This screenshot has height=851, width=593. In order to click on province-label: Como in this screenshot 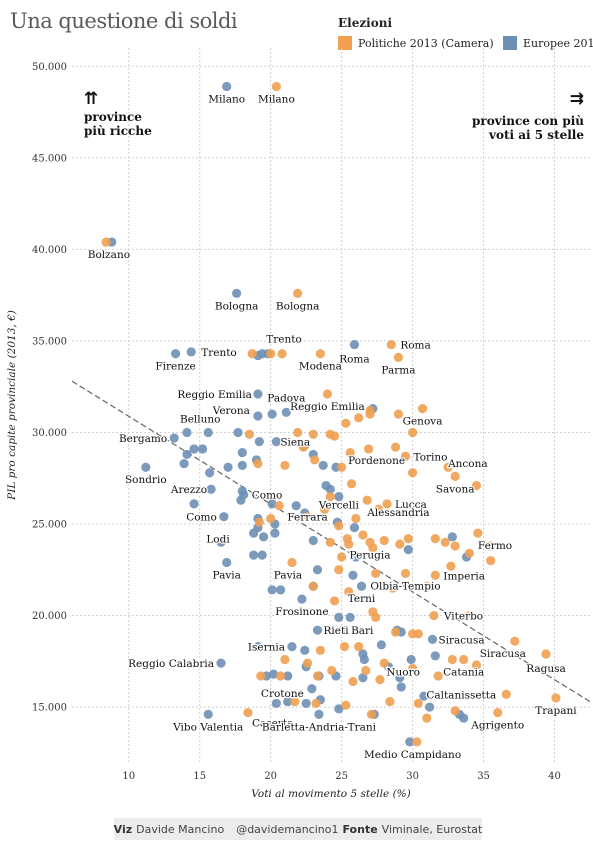, I will do `click(201, 518)`.